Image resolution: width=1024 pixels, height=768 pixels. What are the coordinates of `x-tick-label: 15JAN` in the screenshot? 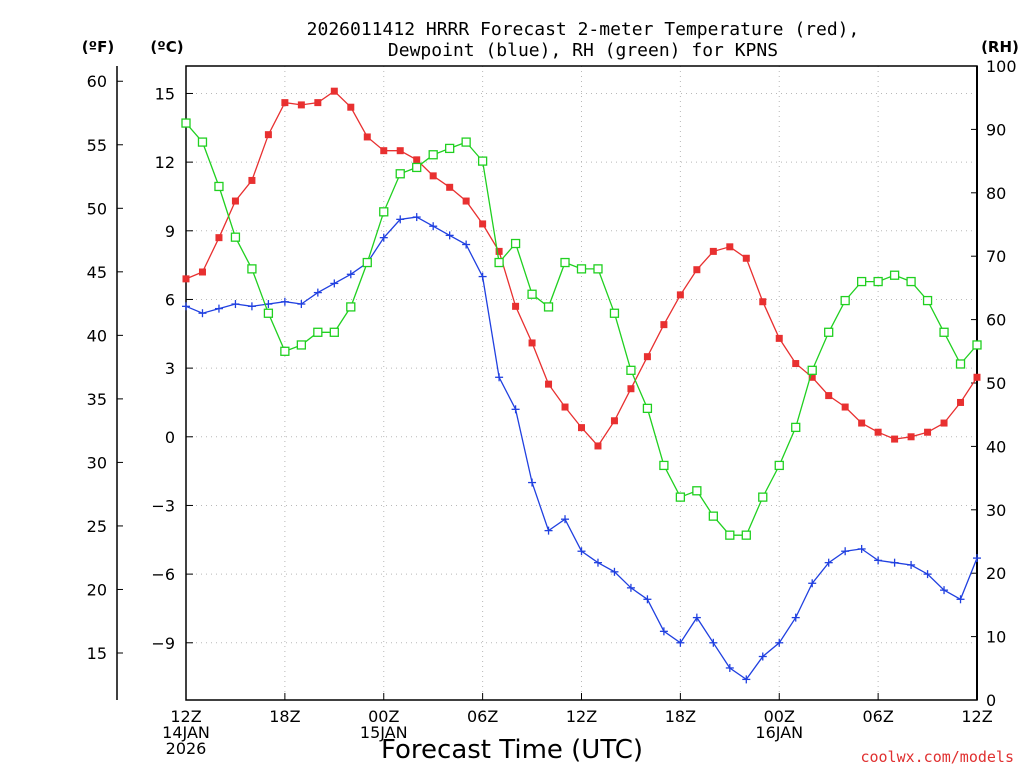 It's located at (384, 732).